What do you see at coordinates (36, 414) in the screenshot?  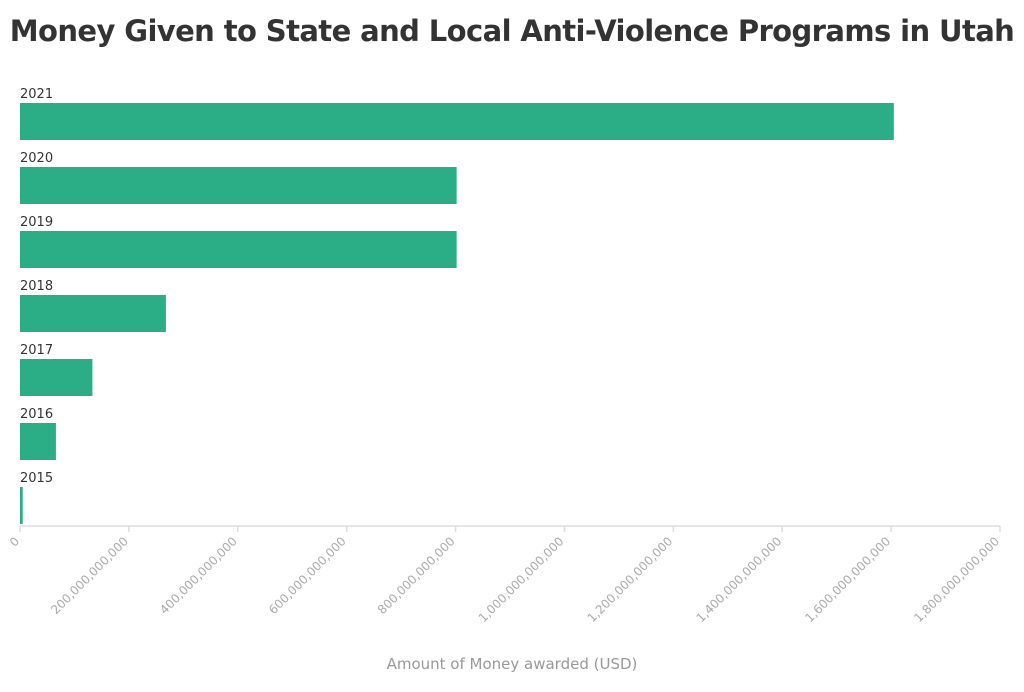 I see `category-label-2016: 2016` at bounding box center [36, 414].